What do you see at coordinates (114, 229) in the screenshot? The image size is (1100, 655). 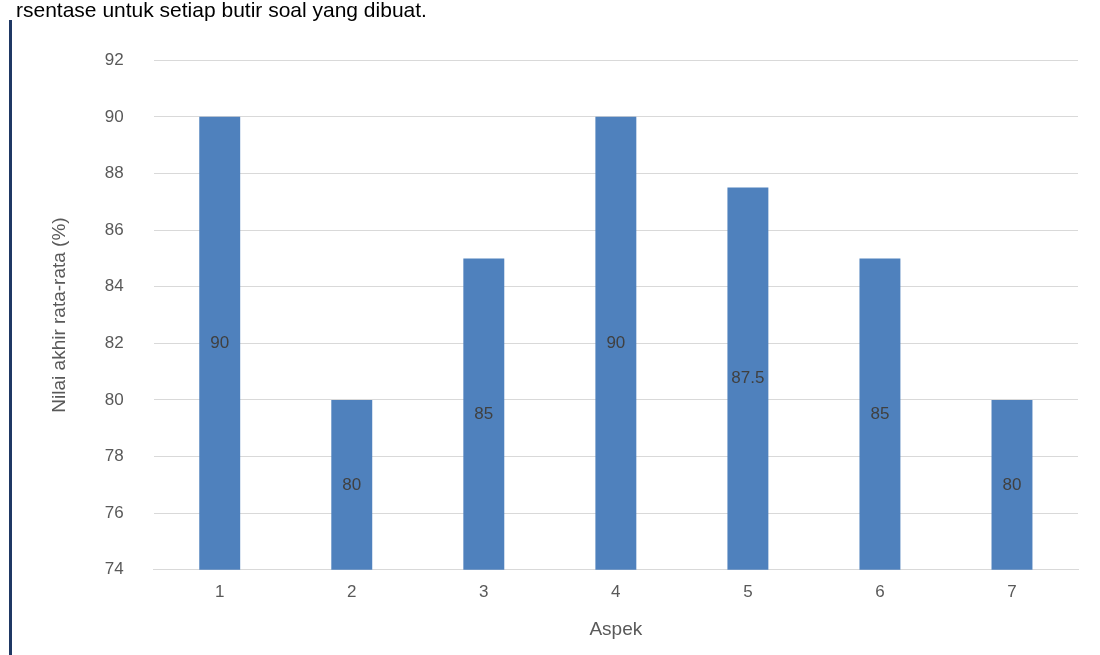 I see `y-tick-label: 86` at bounding box center [114, 229].